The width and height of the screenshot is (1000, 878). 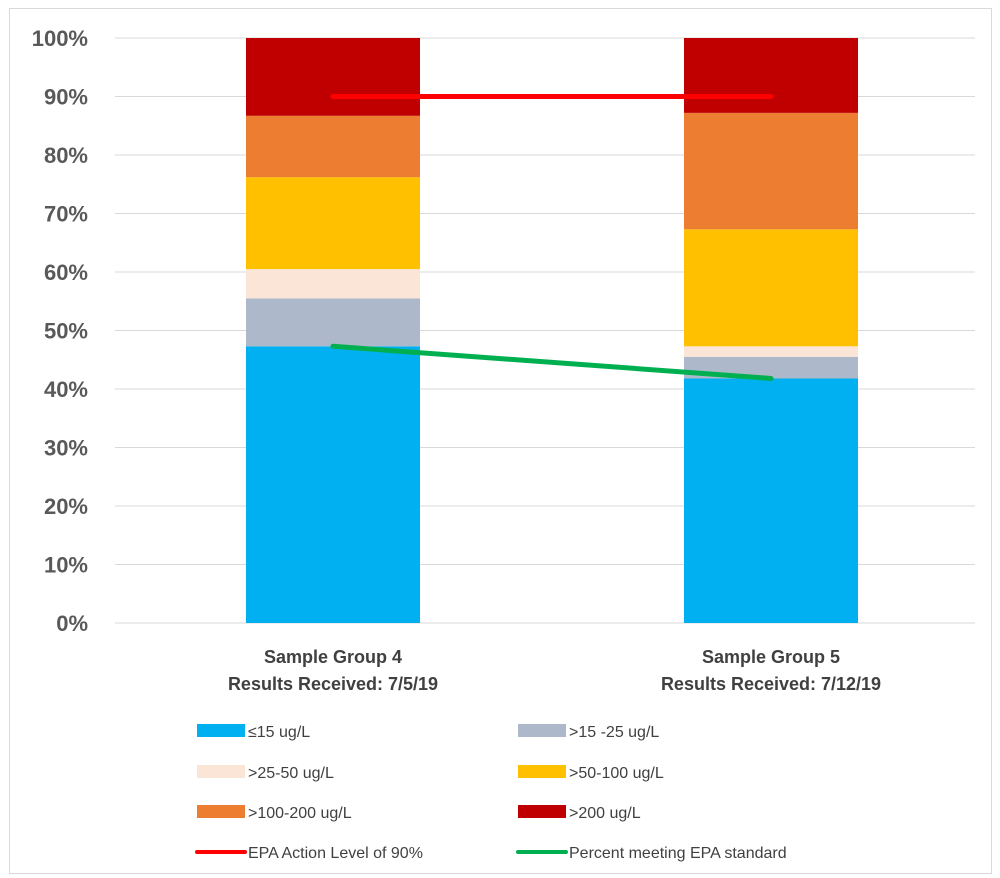 I want to click on y-tick-label: 20%, so click(x=66, y=506).